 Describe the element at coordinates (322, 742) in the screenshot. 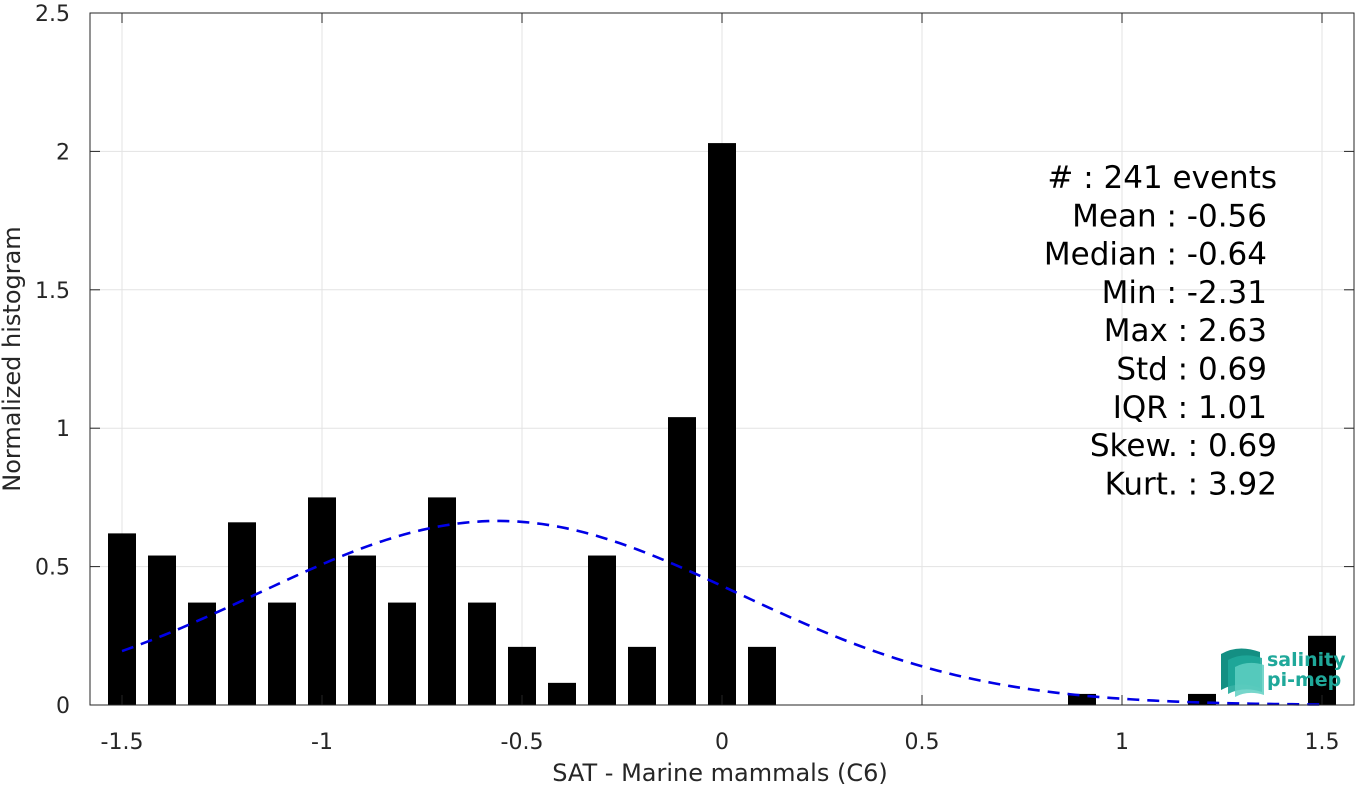

I see `x-tick-label: -1` at that location.